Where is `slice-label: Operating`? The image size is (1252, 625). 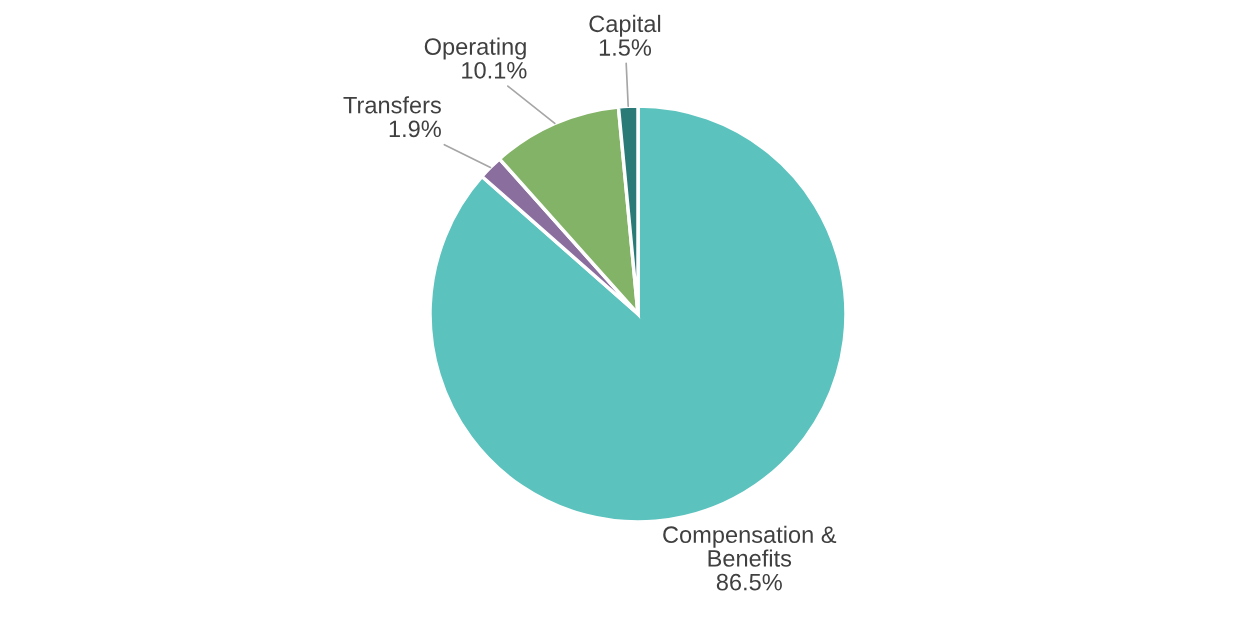 slice-label: Operating is located at coordinates (475, 48).